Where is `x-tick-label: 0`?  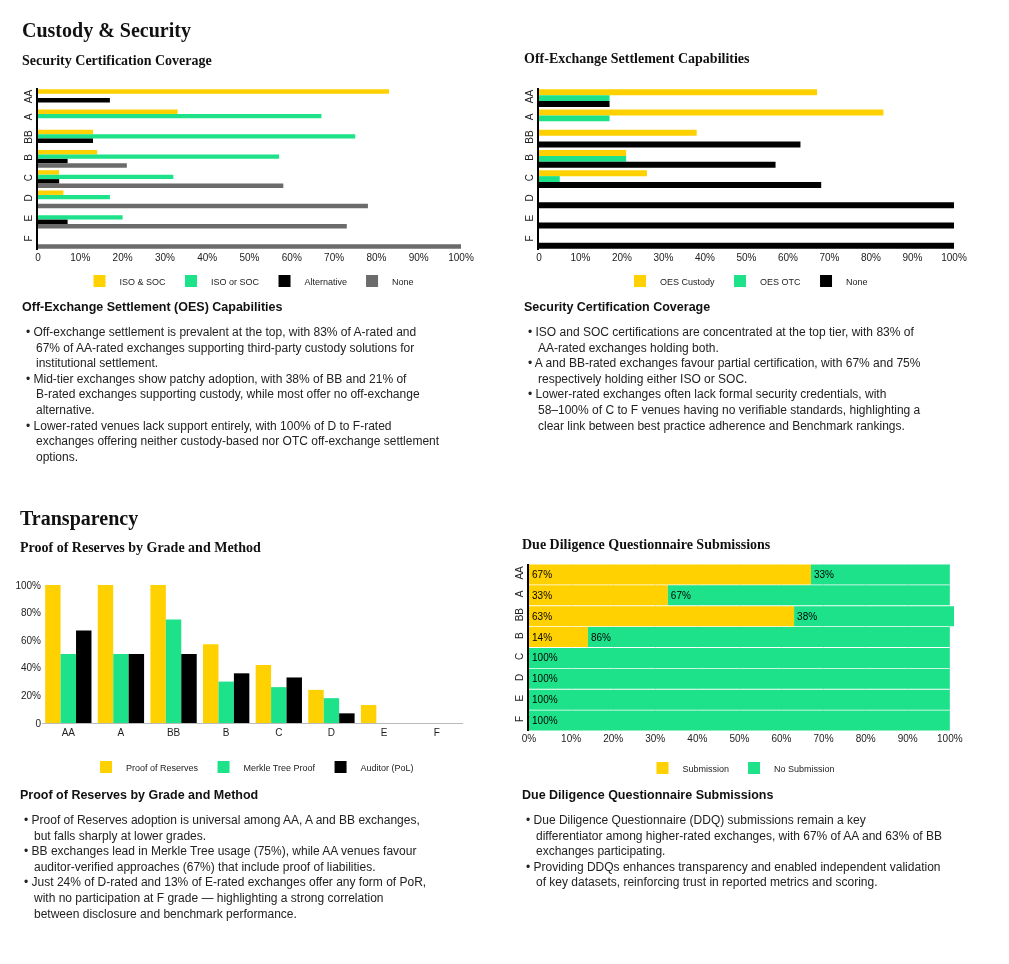 x-tick-label: 0 is located at coordinates (539, 257).